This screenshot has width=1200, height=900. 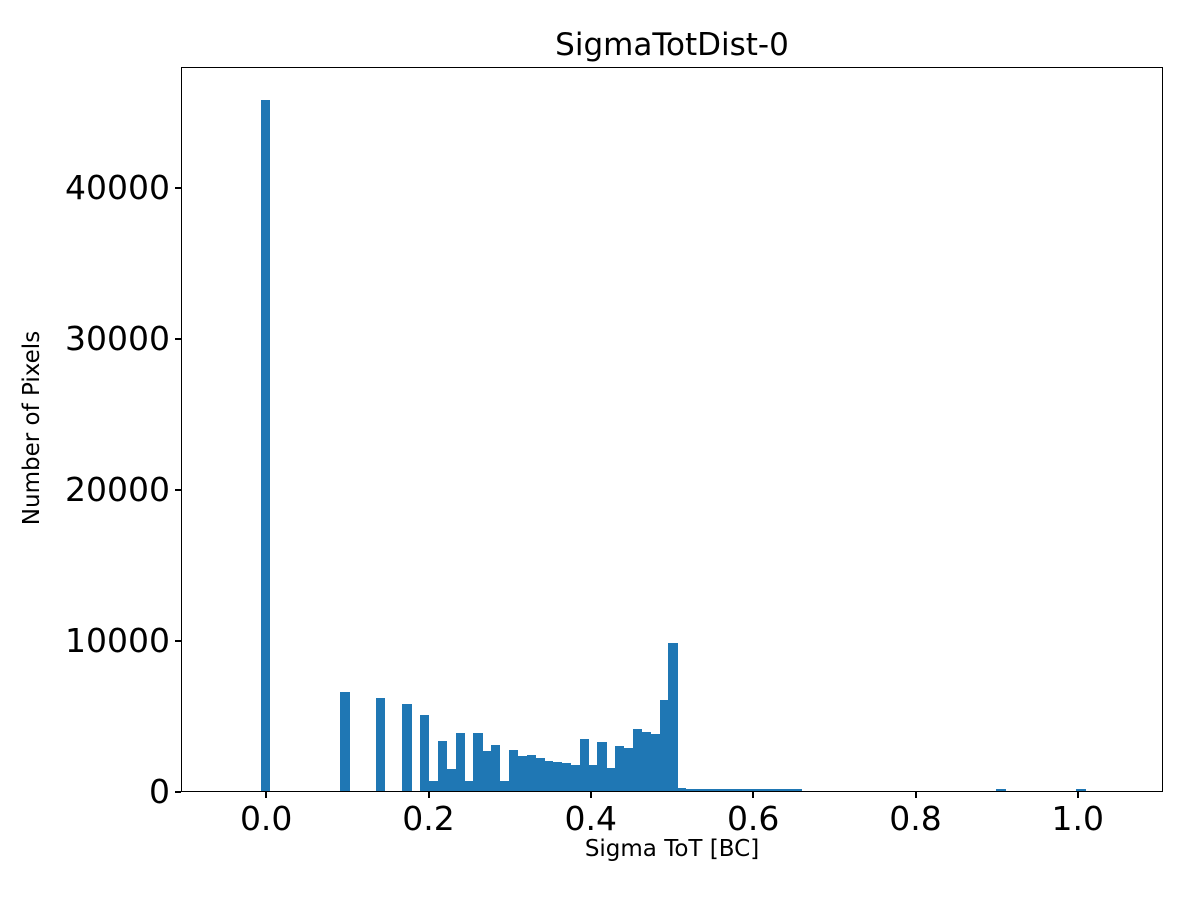 I want to click on y-tick-label: 30000, so click(x=117, y=338).